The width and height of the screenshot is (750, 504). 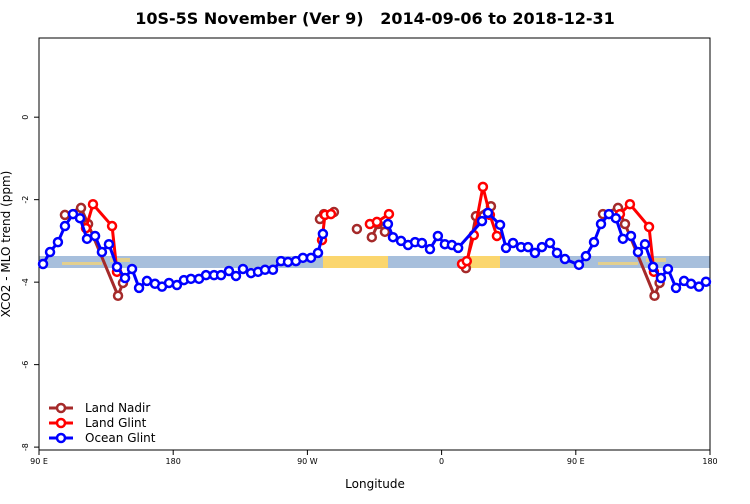 I want to click on legend-label: Land Glint, so click(x=116, y=423).